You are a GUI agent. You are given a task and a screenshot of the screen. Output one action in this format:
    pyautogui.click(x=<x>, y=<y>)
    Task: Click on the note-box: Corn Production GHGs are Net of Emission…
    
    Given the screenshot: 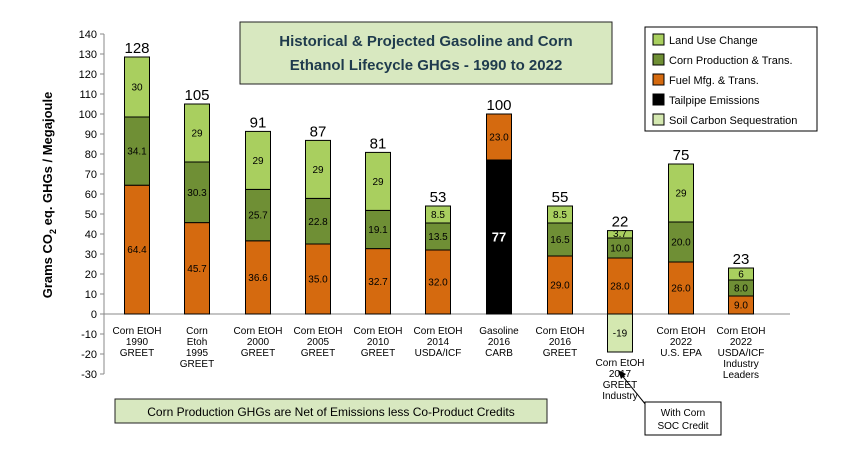 What is the action you would take?
    pyautogui.click(x=331, y=411)
    